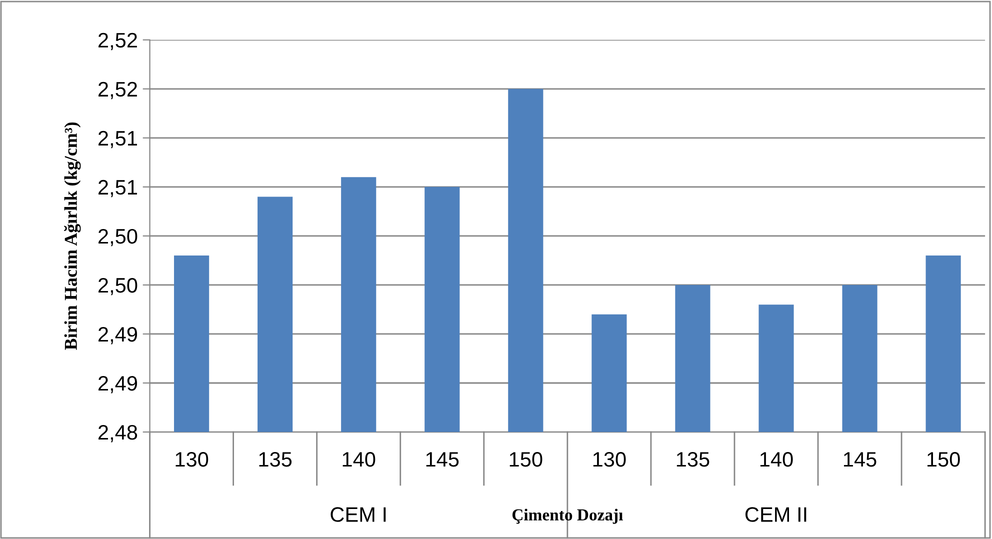 The height and width of the screenshot is (539, 992). I want to click on text: CEM I, so click(358, 514).